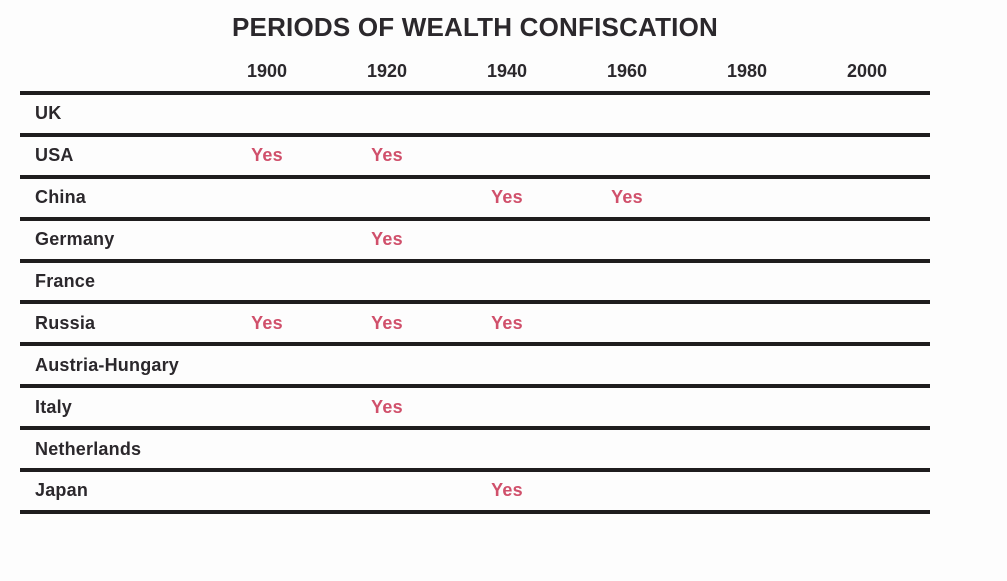 The width and height of the screenshot is (1007, 581). What do you see at coordinates (475, 116) in the screenshot?
I see `table-row: UK` at bounding box center [475, 116].